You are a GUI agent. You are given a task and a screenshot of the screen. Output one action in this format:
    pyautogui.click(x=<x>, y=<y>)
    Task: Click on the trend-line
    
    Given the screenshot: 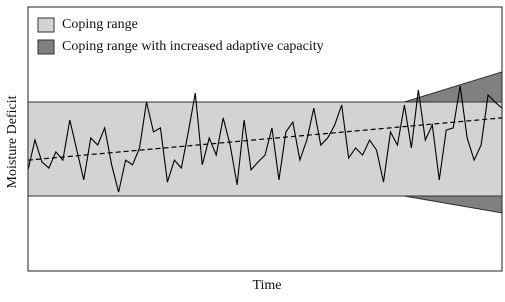 What is the action you would take?
    pyautogui.click(x=265, y=139)
    